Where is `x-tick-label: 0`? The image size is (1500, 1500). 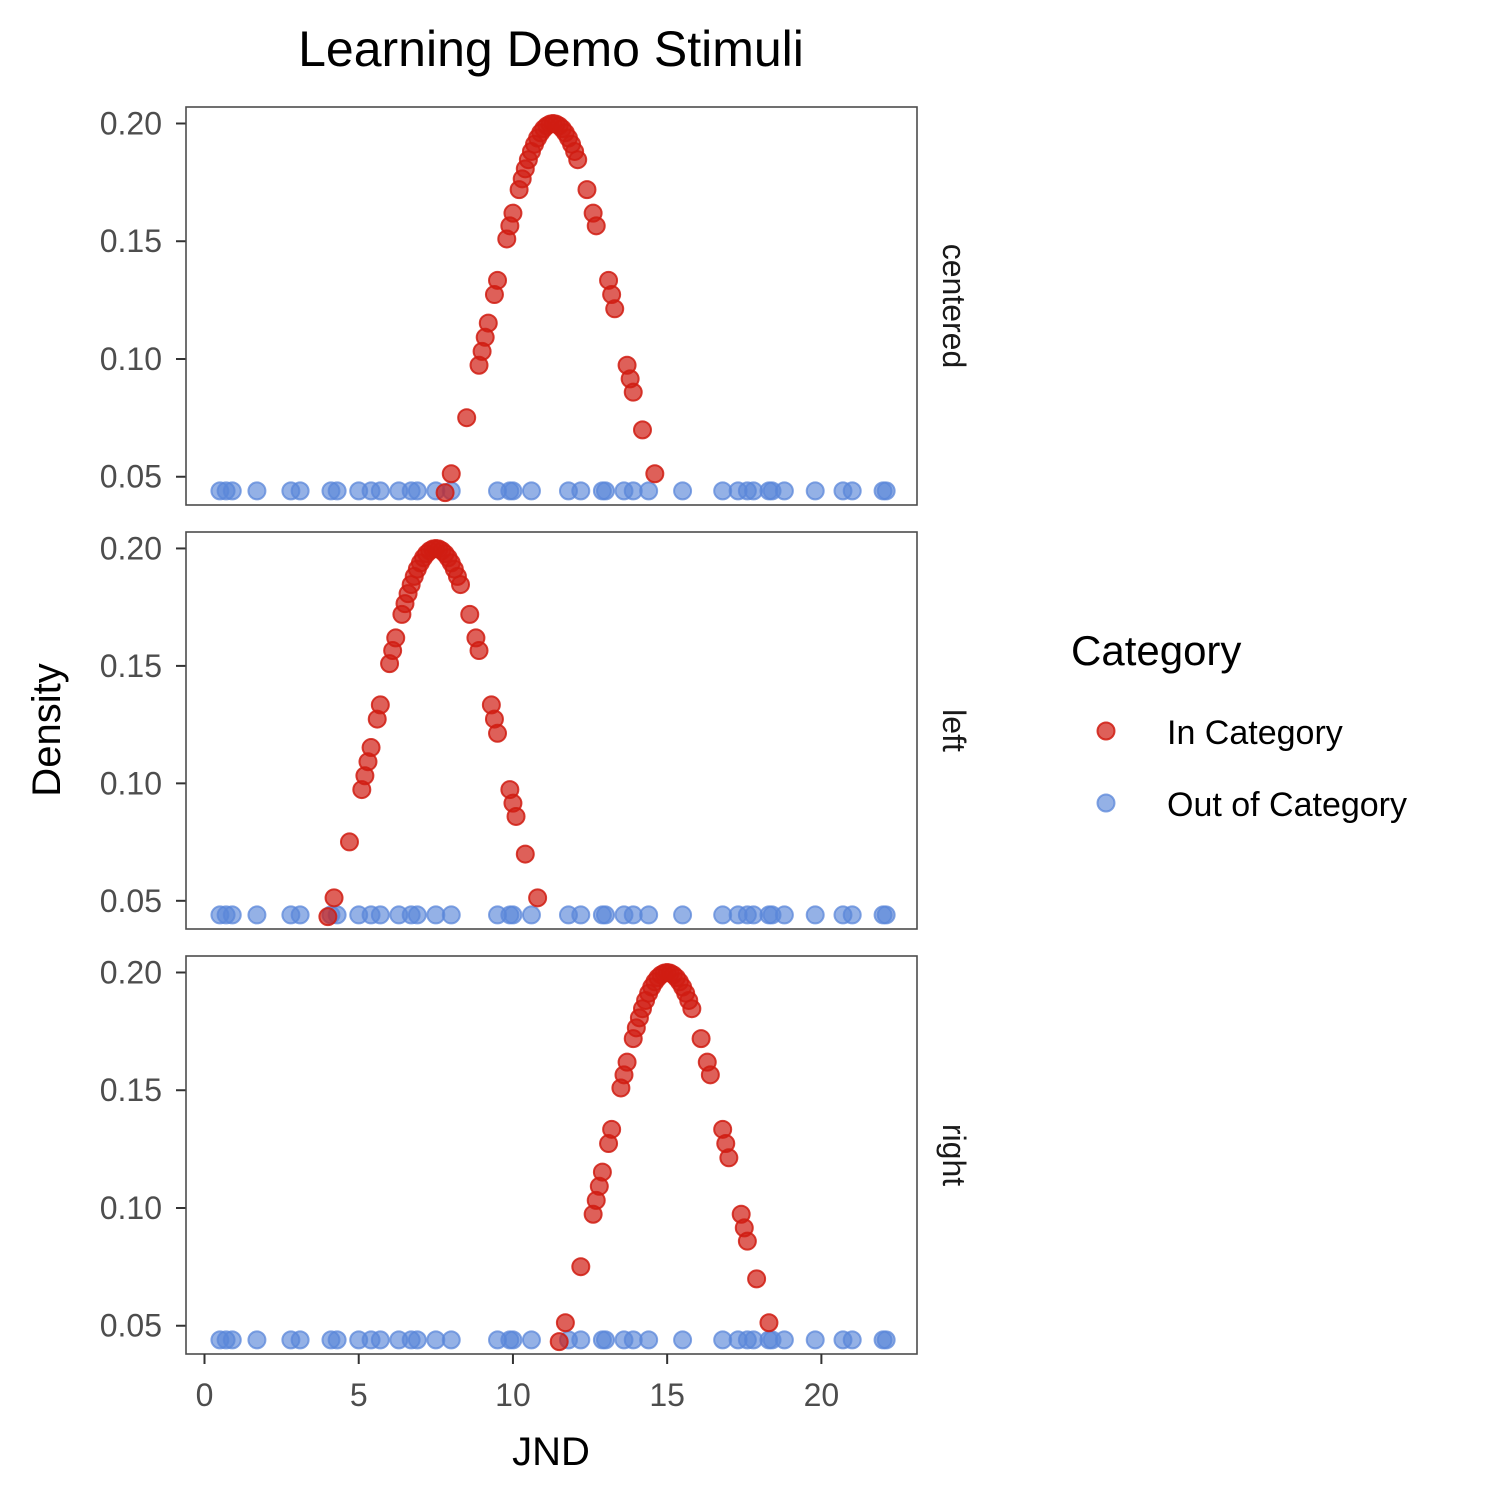 x-tick-label: 0 is located at coordinates (205, 1395).